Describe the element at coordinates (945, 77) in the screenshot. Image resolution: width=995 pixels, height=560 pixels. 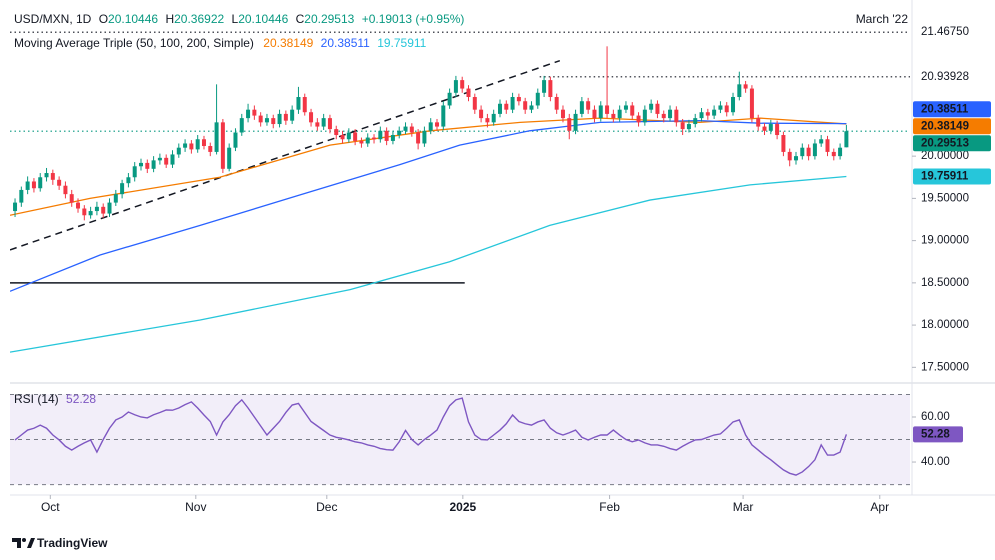
I see `price-tag: 20.93928` at that location.